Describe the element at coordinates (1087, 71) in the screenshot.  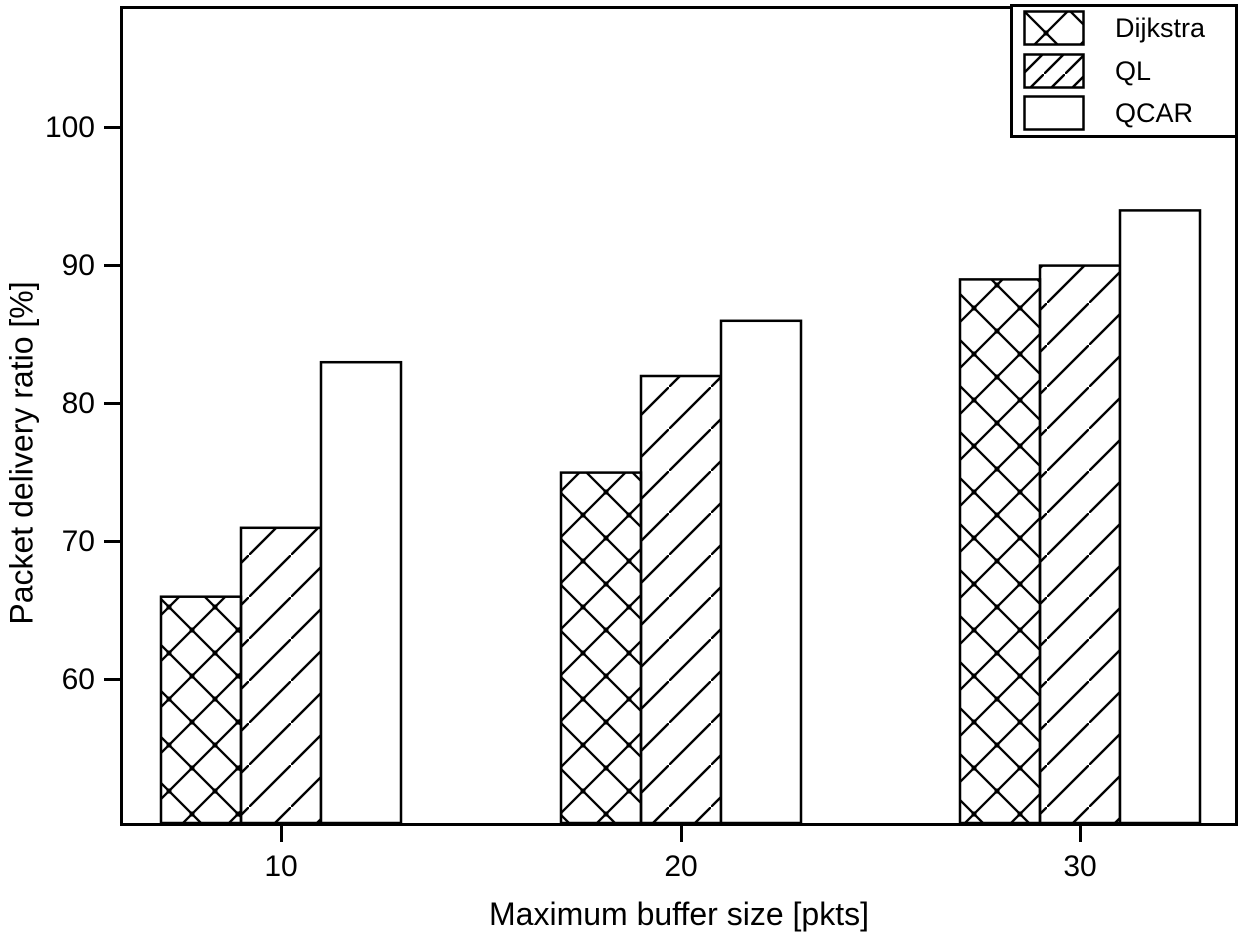
I see `legend-row-ql: QL` at that location.